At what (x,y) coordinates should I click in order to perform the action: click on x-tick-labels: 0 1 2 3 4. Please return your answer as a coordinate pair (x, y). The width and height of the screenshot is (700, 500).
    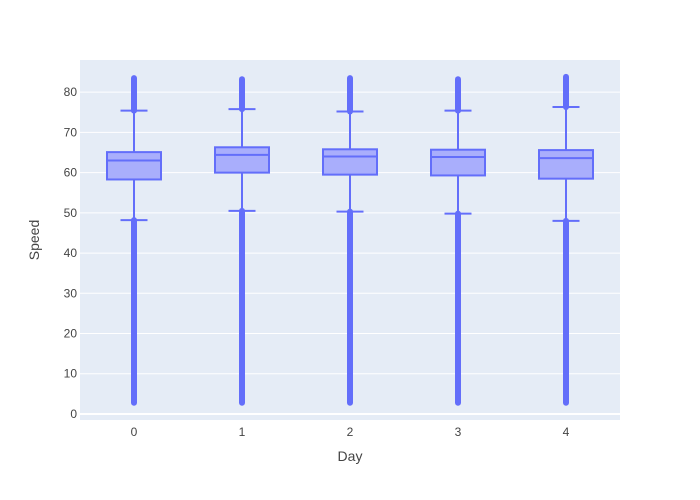
    Looking at the image, I should click on (350, 432).